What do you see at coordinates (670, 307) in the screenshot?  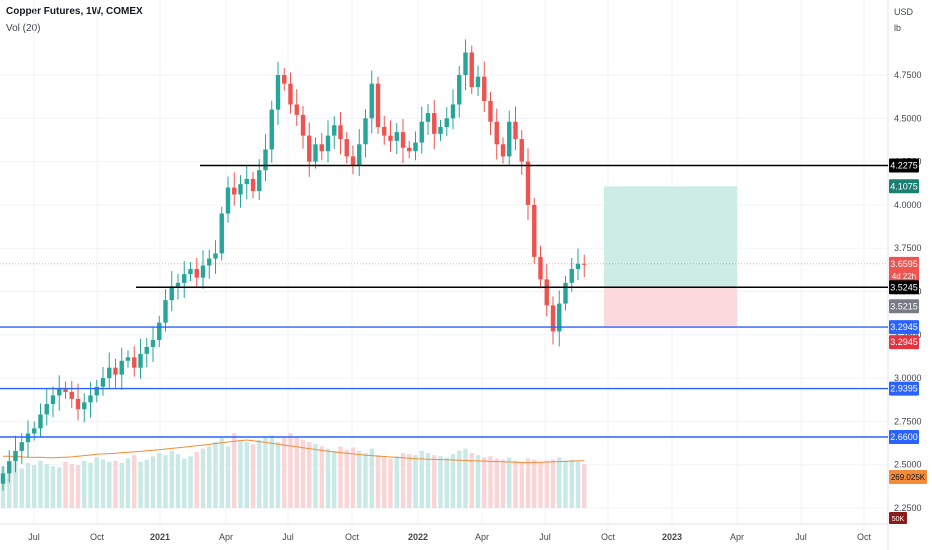 I see `loss-zone` at bounding box center [670, 307].